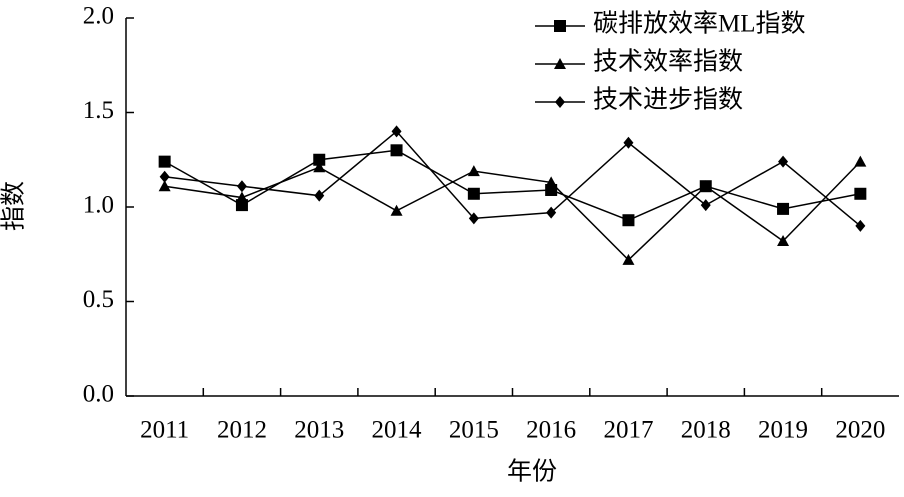 The width and height of the screenshot is (904, 497). I want to click on x-tick-label: 2013, so click(319, 430).